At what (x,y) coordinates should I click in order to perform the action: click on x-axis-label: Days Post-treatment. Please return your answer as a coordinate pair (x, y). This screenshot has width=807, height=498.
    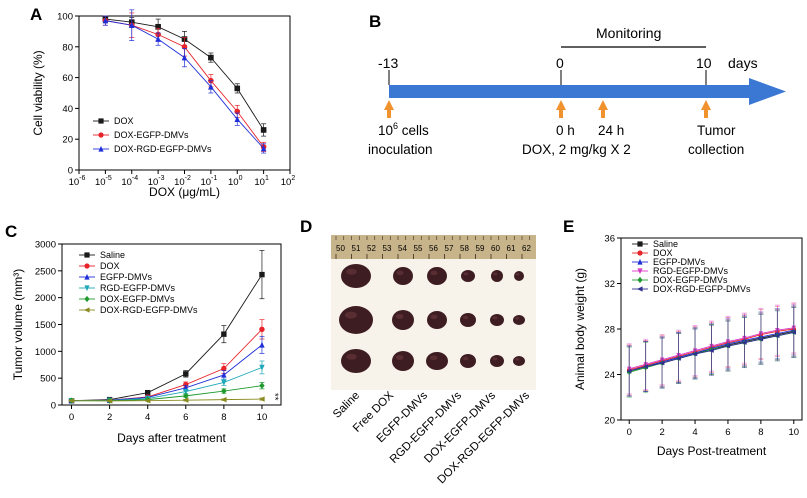
    Looking at the image, I should click on (712, 451).